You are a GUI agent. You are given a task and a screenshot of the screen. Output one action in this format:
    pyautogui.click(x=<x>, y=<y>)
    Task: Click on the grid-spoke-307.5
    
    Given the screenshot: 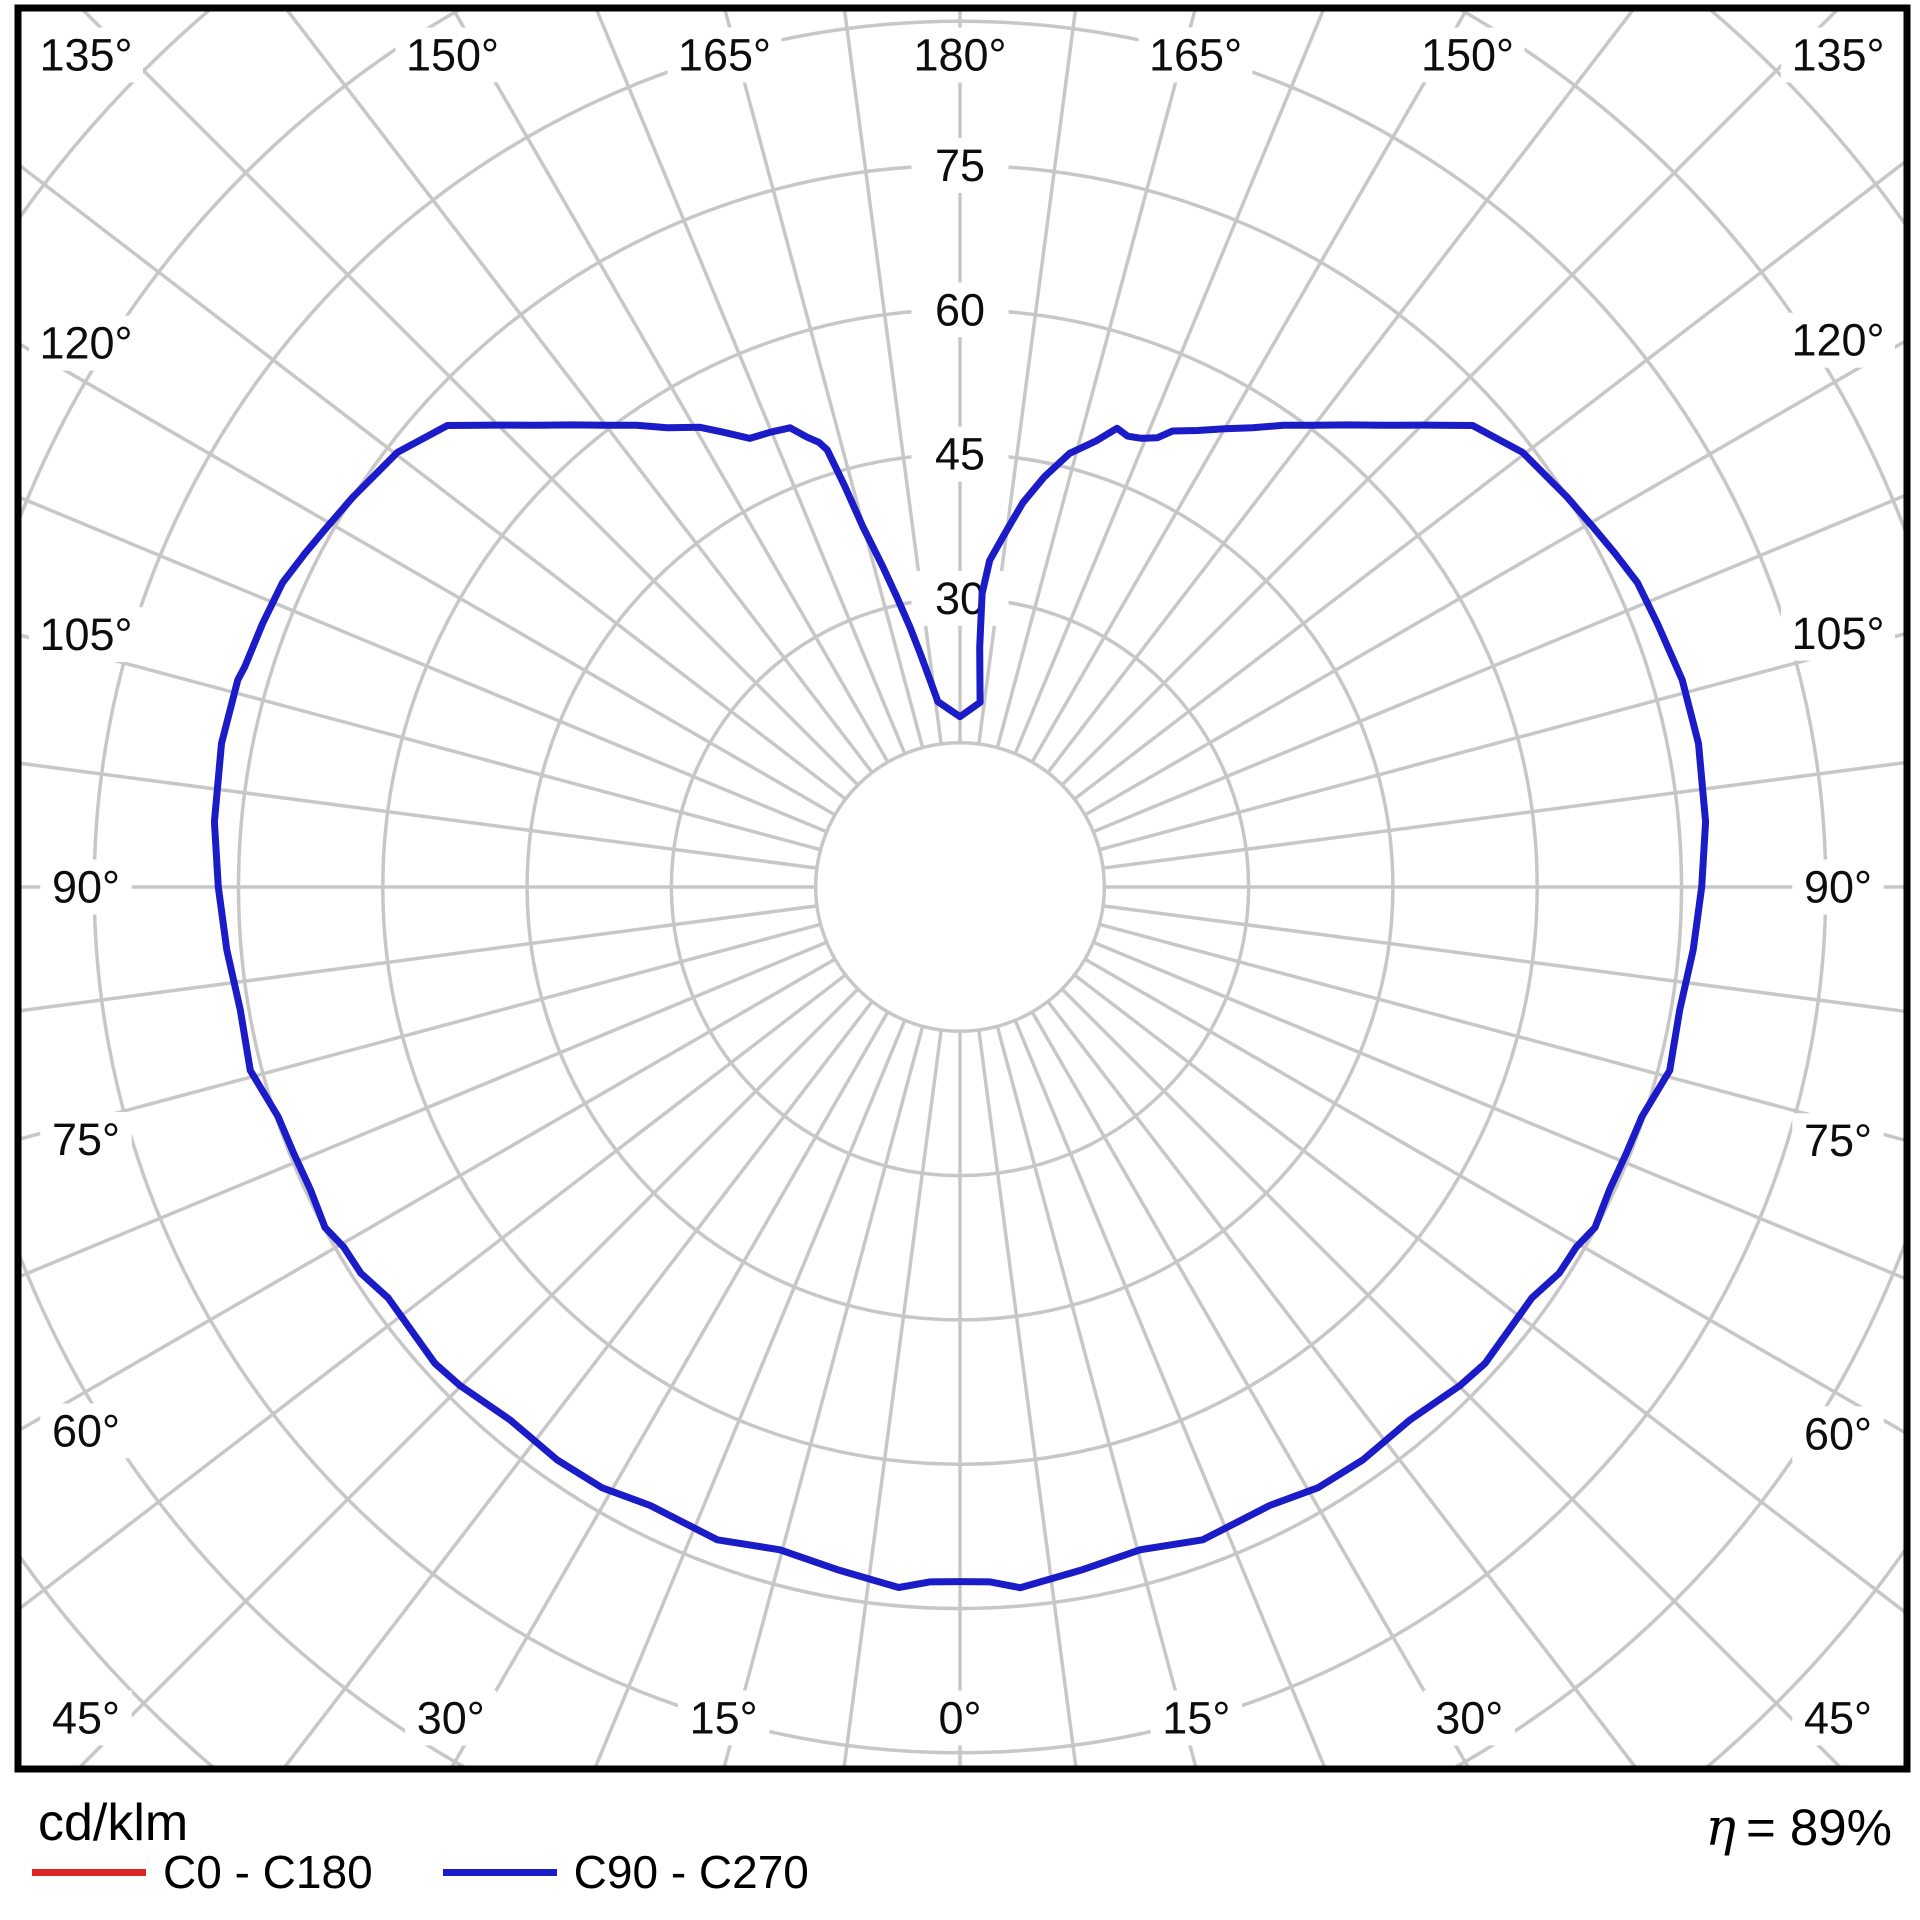 What is the action you would take?
    pyautogui.click(x=432, y=1293)
    